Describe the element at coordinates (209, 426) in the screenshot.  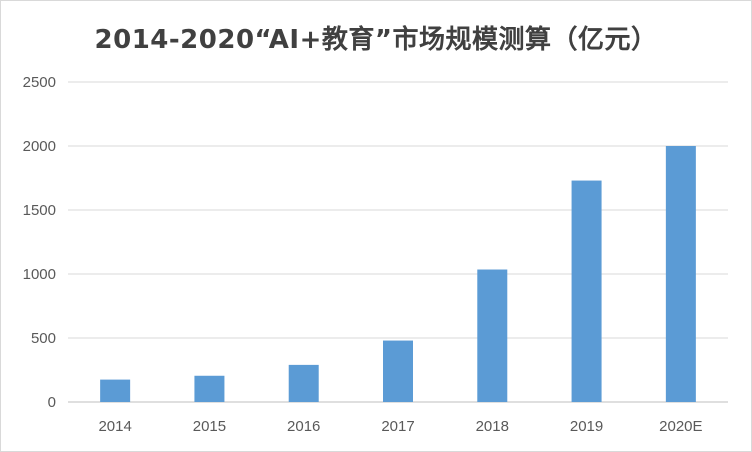
I see `x-tick-label: 2015` at that location.